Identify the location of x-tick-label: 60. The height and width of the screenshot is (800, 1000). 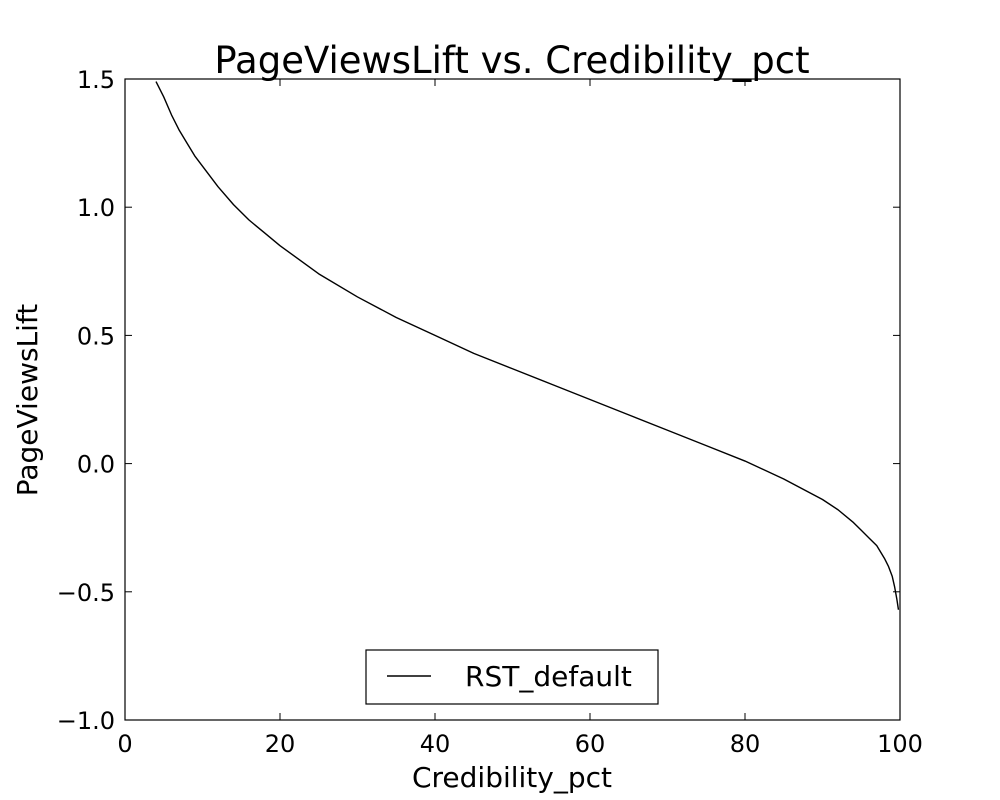
(590, 744).